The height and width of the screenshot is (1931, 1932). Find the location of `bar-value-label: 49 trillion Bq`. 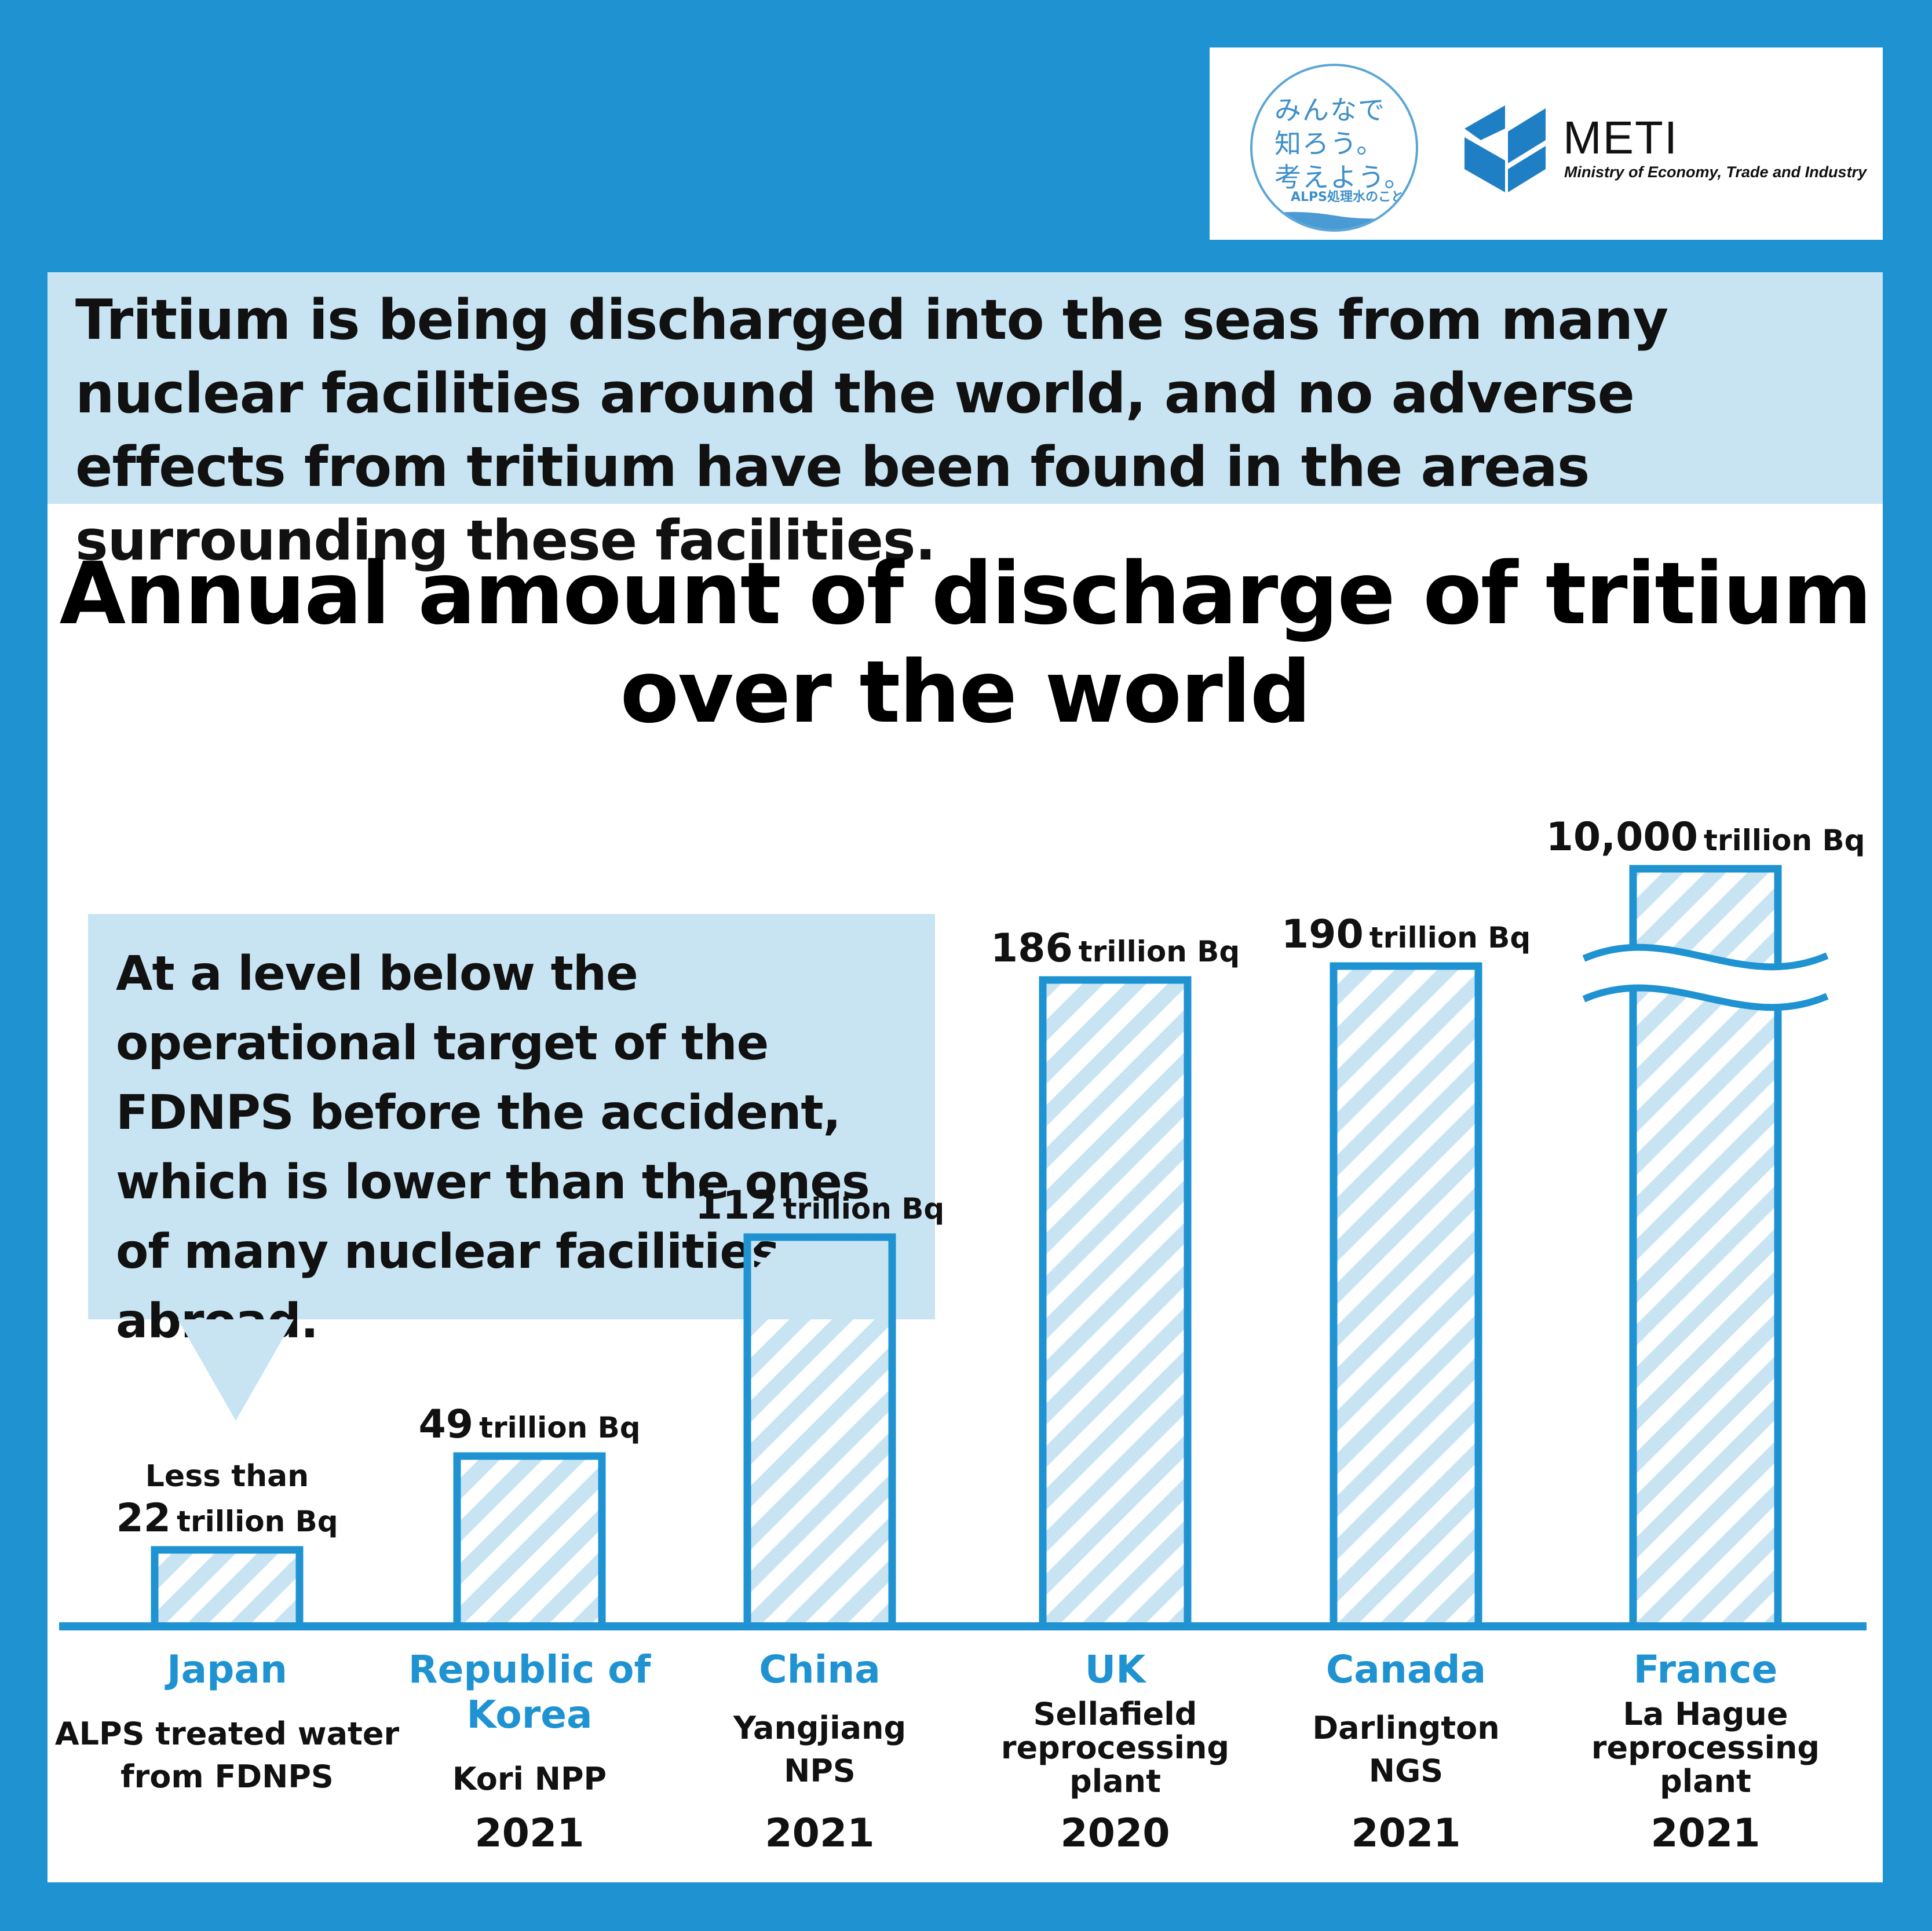

bar-value-label: 49 trillion Bq is located at coordinates (529, 1424).